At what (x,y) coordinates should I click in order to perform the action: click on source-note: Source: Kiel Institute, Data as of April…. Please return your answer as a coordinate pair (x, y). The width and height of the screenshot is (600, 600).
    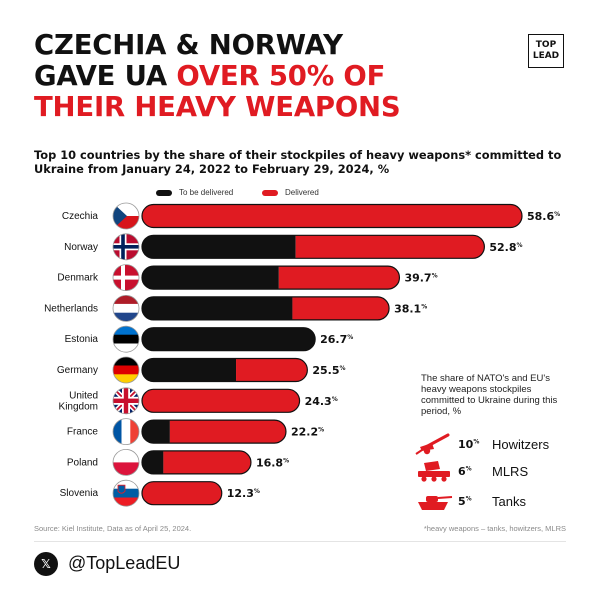
    Looking at the image, I should click on (113, 528).